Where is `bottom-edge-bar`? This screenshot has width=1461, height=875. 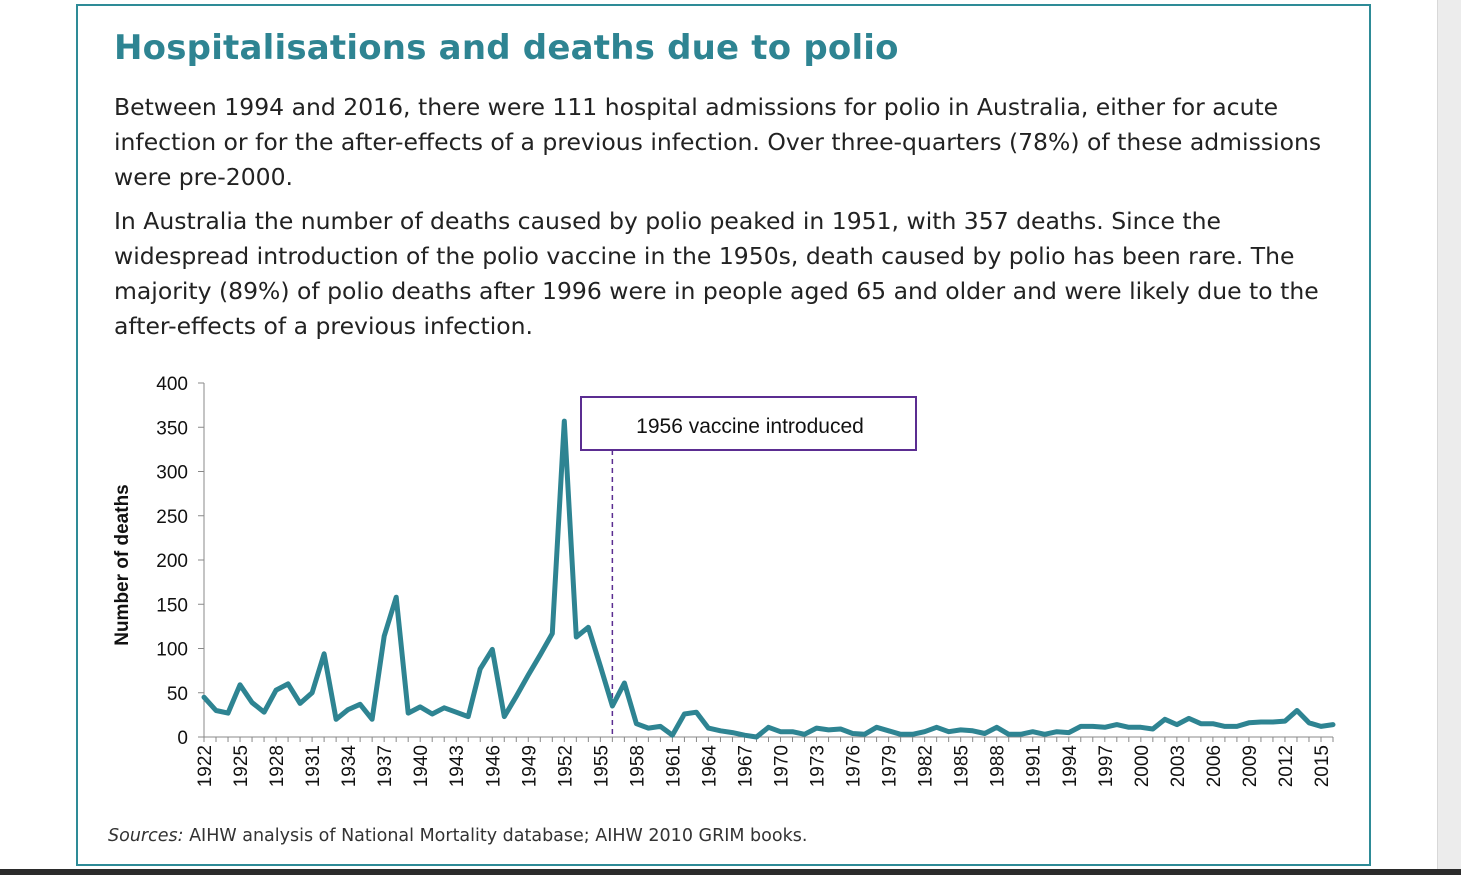
bottom-edge-bar is located at coordinates (730, 872).